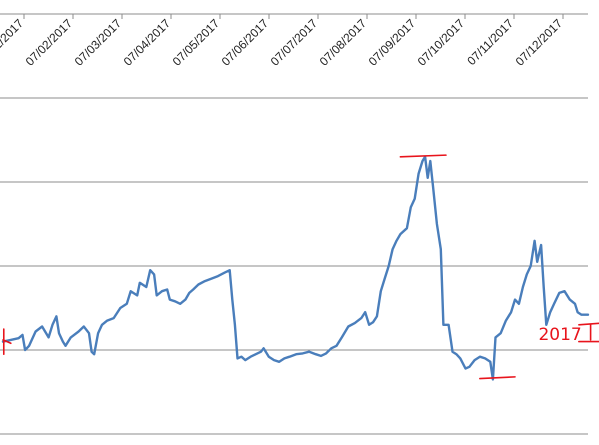 This screenshot has height=445, width=599. I want to click on x-axis-ticks, so click(293, 16).